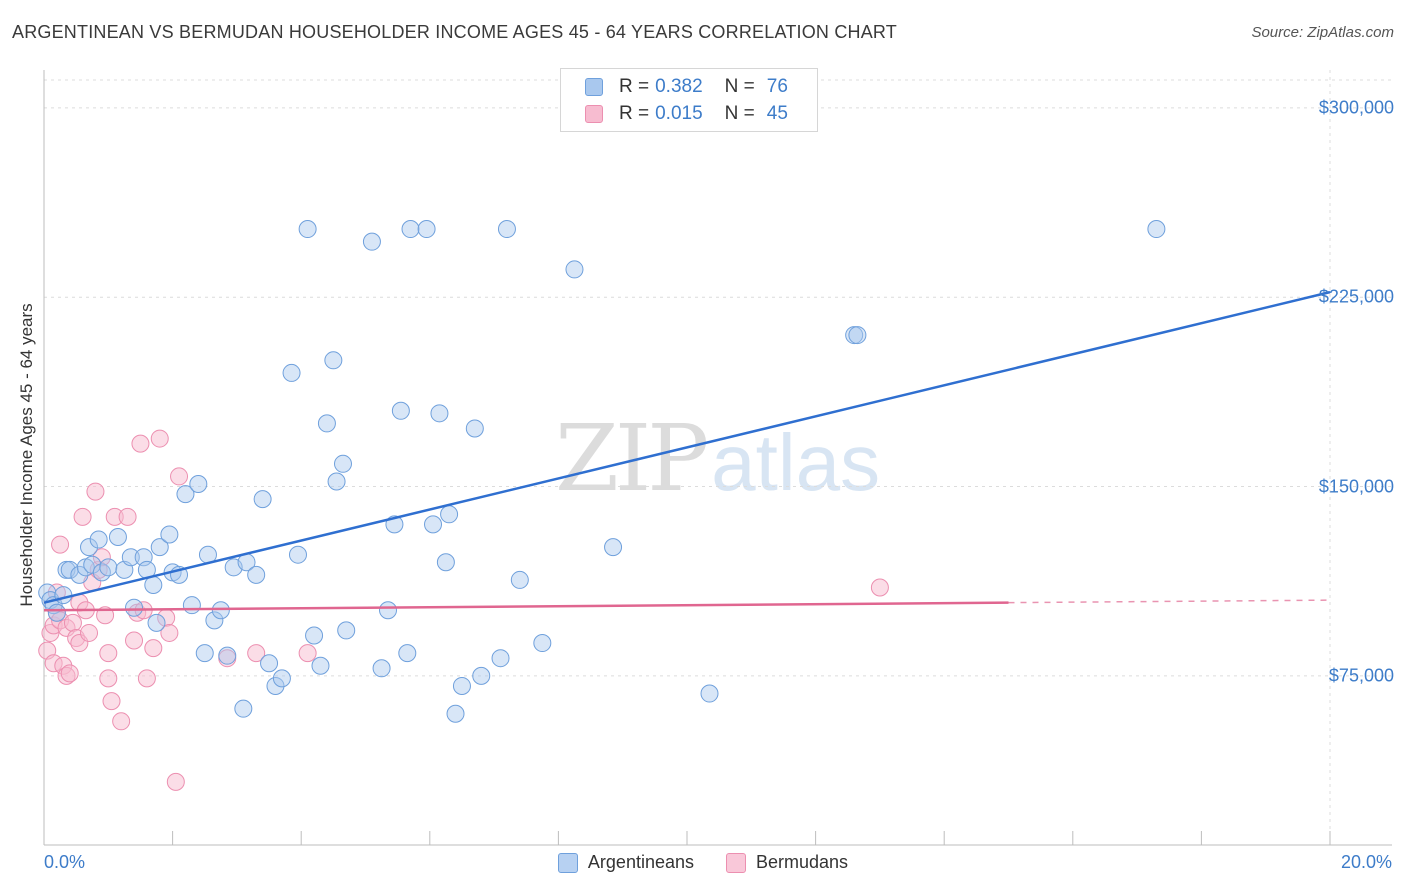 The width and height of the screenshot is (1406, 892). Describe the element at coordinates (594, 114) in the screenshot. I see `legend-swatch-pink` at that location.